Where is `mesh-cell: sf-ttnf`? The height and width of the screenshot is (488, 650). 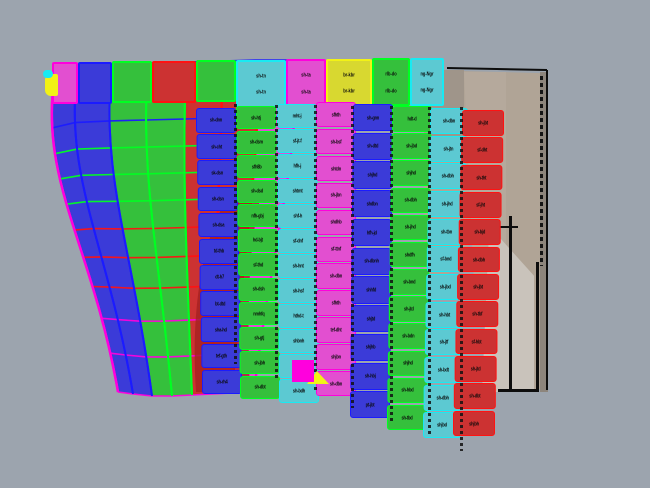 mesh-cell: sf-ttnf is located at coordinates (336, 249).